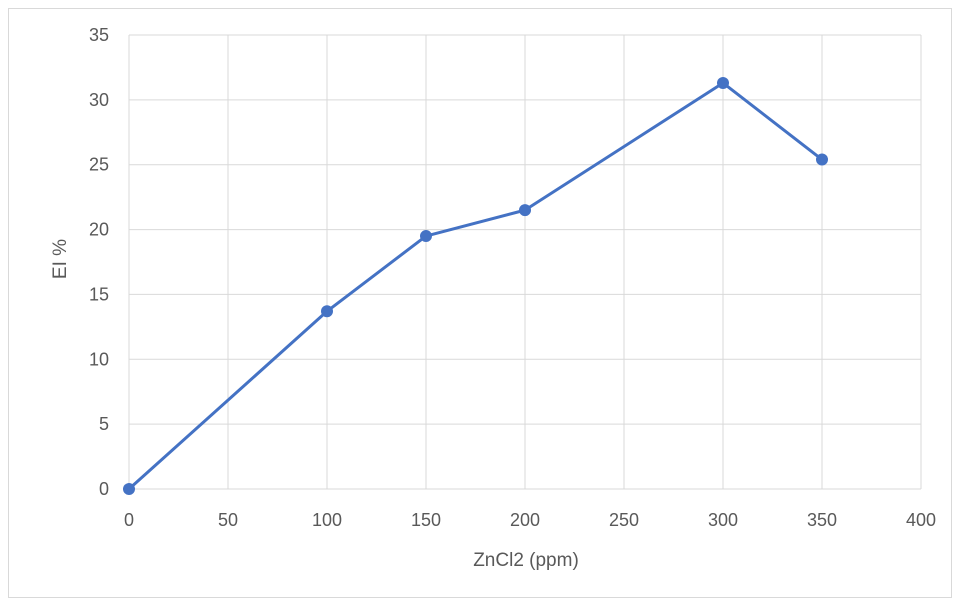 Image resolution: width=959 pixels, height=605 pixels. What do you see at coordinates (99, 294) in the screenshot?
I see `y-tick-label: 15` at bounding box center [99, 294].